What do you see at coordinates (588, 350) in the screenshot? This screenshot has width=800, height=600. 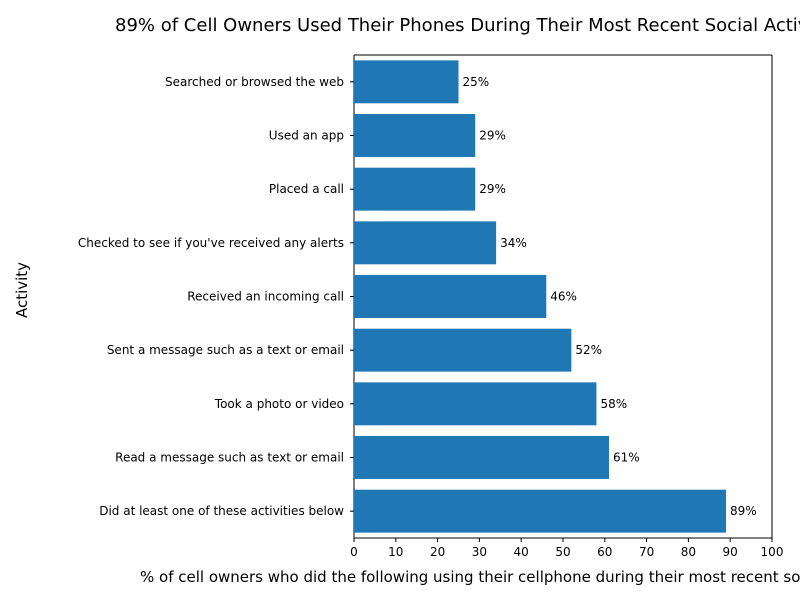 I see `bar-value-label: 52%` at bounding box center [588, 350].